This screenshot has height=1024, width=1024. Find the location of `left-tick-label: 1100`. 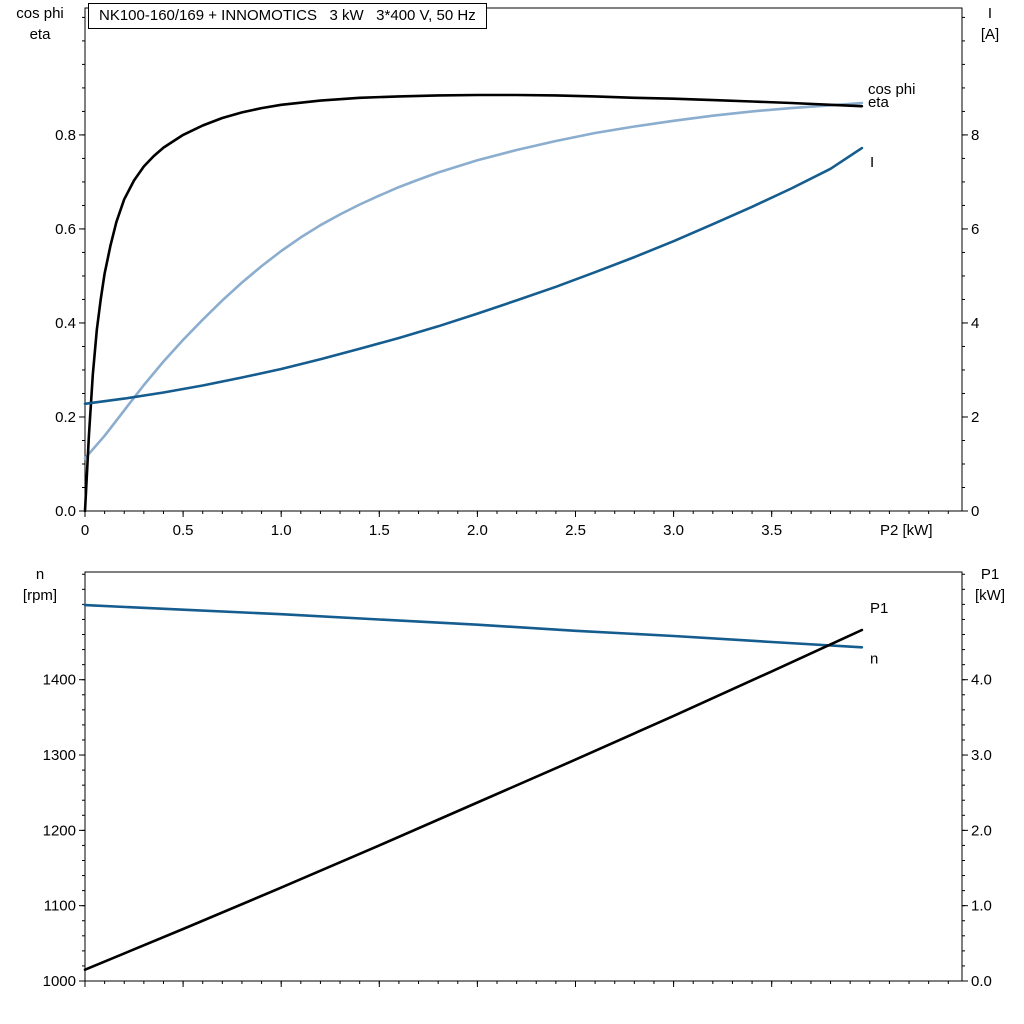

left-tick-label: 1100 is located at coordinates (60, 906).